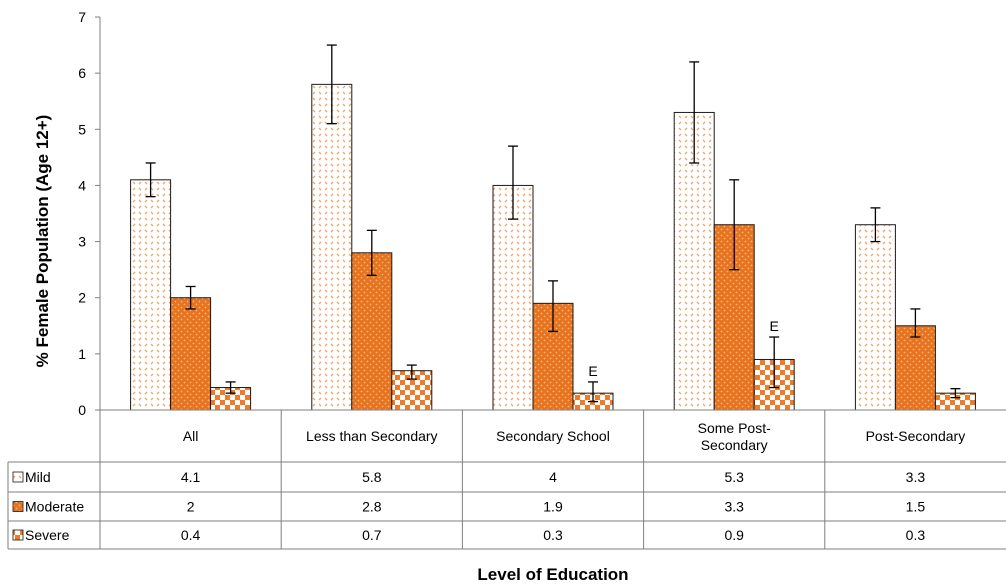 The image size is (1006, 588). Describe the element at coordinates (191, 477) in the screenshot. I see `table-cell-value: 4.1` at that location.